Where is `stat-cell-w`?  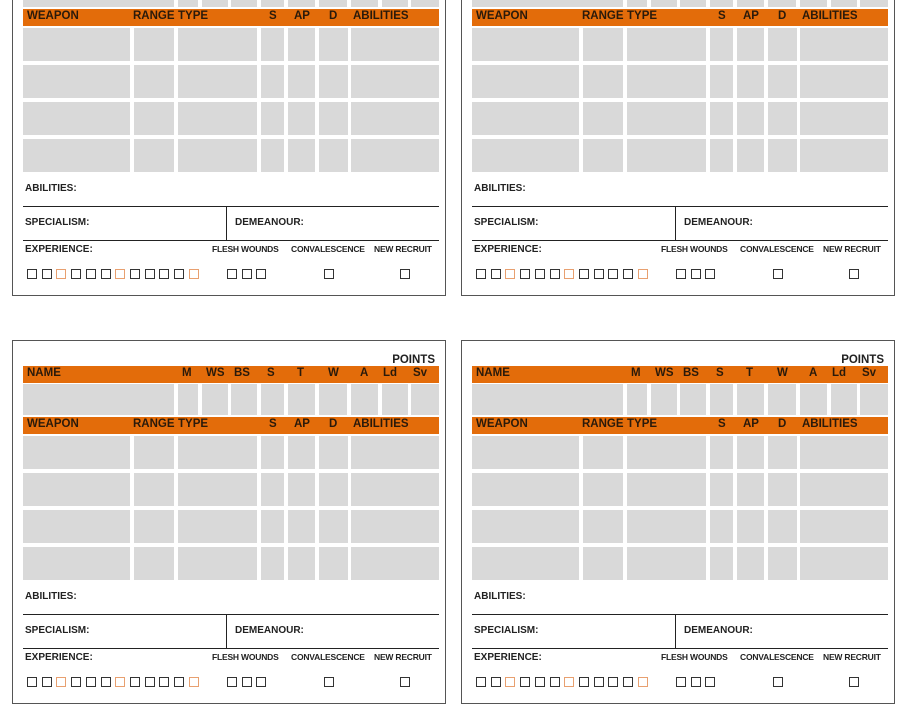
stat-cell-w is located at coordinates (782, 3).